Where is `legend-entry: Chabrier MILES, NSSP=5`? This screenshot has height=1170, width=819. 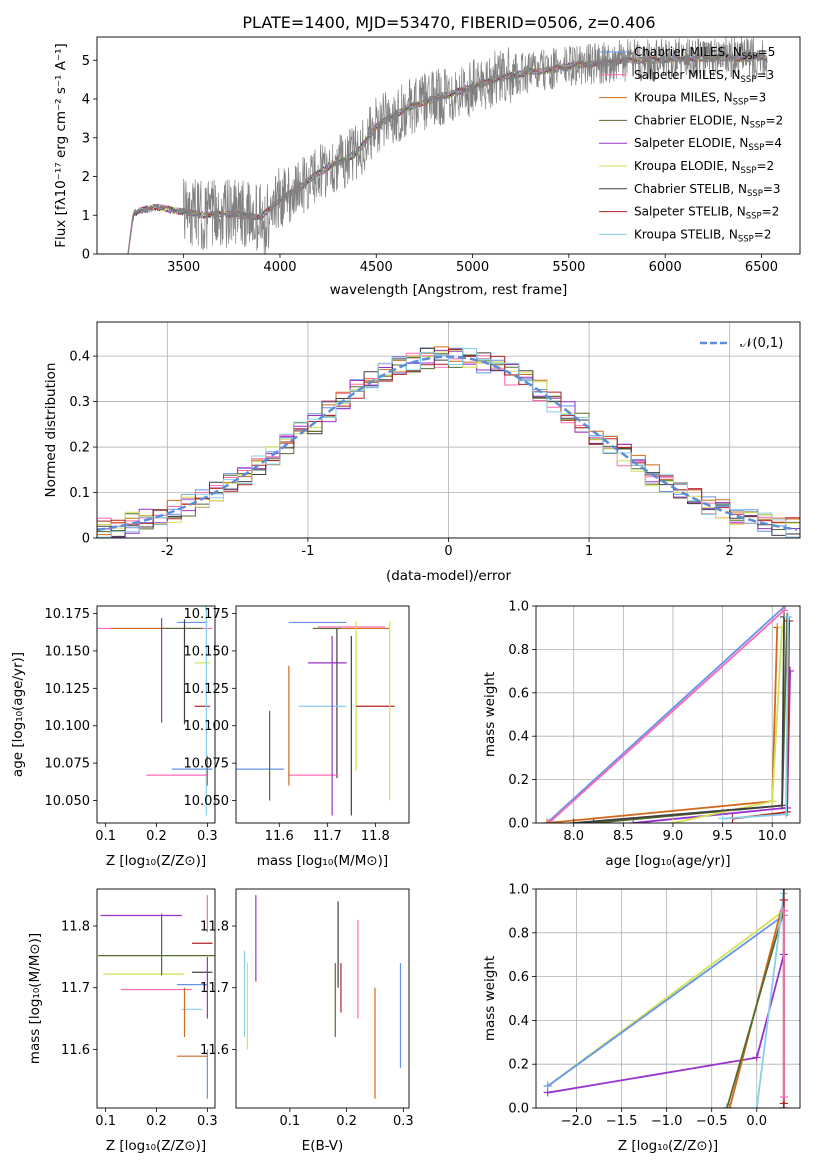 legend-entry: Chabrier MILES, NSSP=5 is located at coordinates (704, 53).